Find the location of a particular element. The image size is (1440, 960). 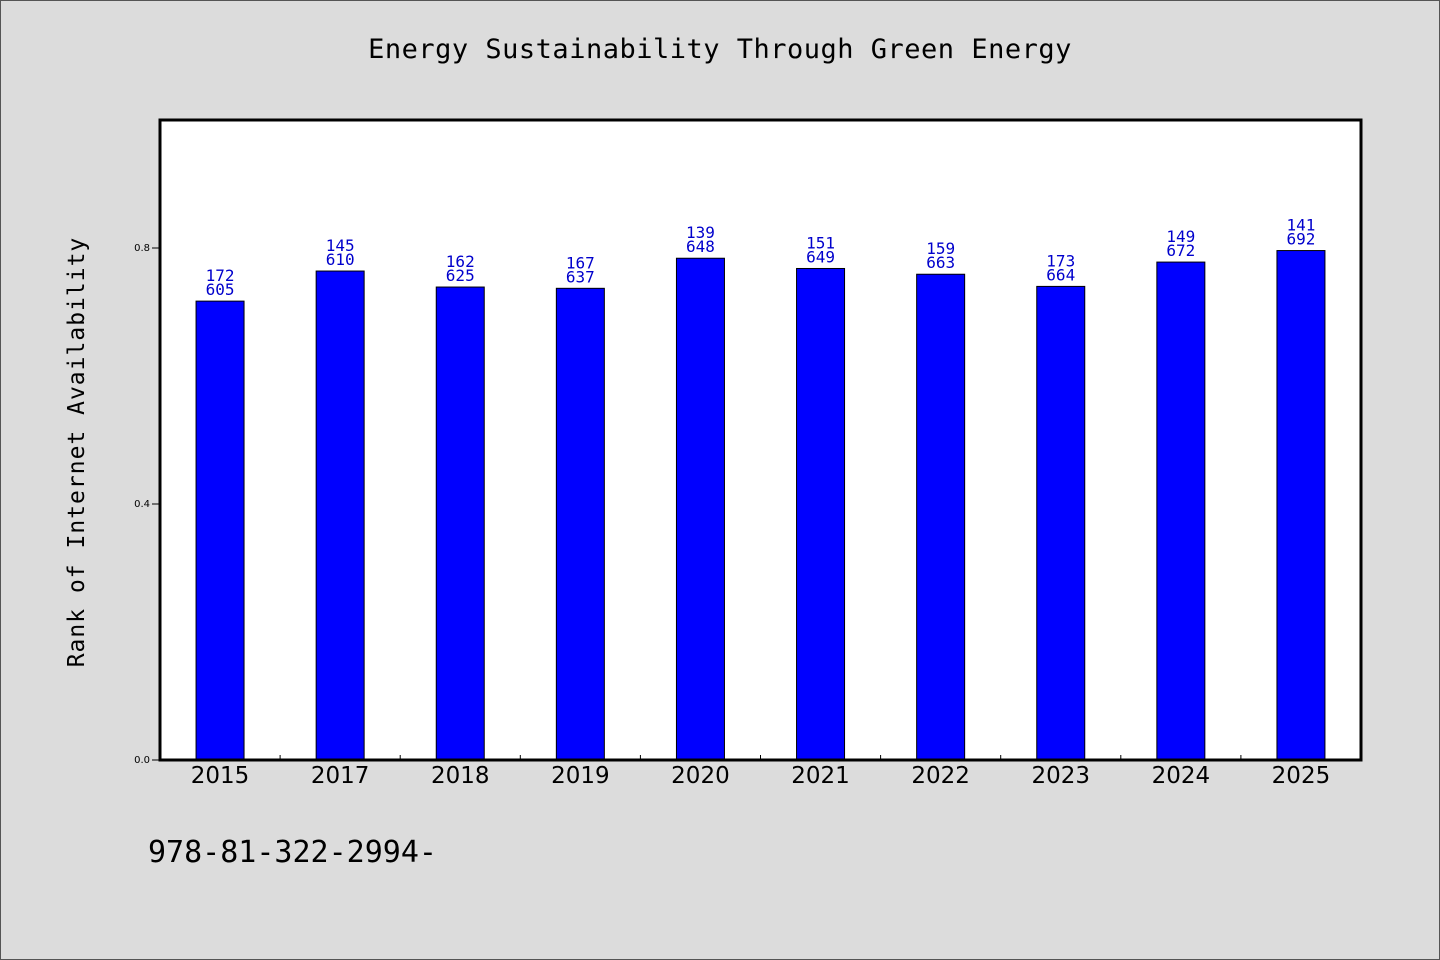

bar-label-top-2015: 172 is located at coordinates (220, 275).